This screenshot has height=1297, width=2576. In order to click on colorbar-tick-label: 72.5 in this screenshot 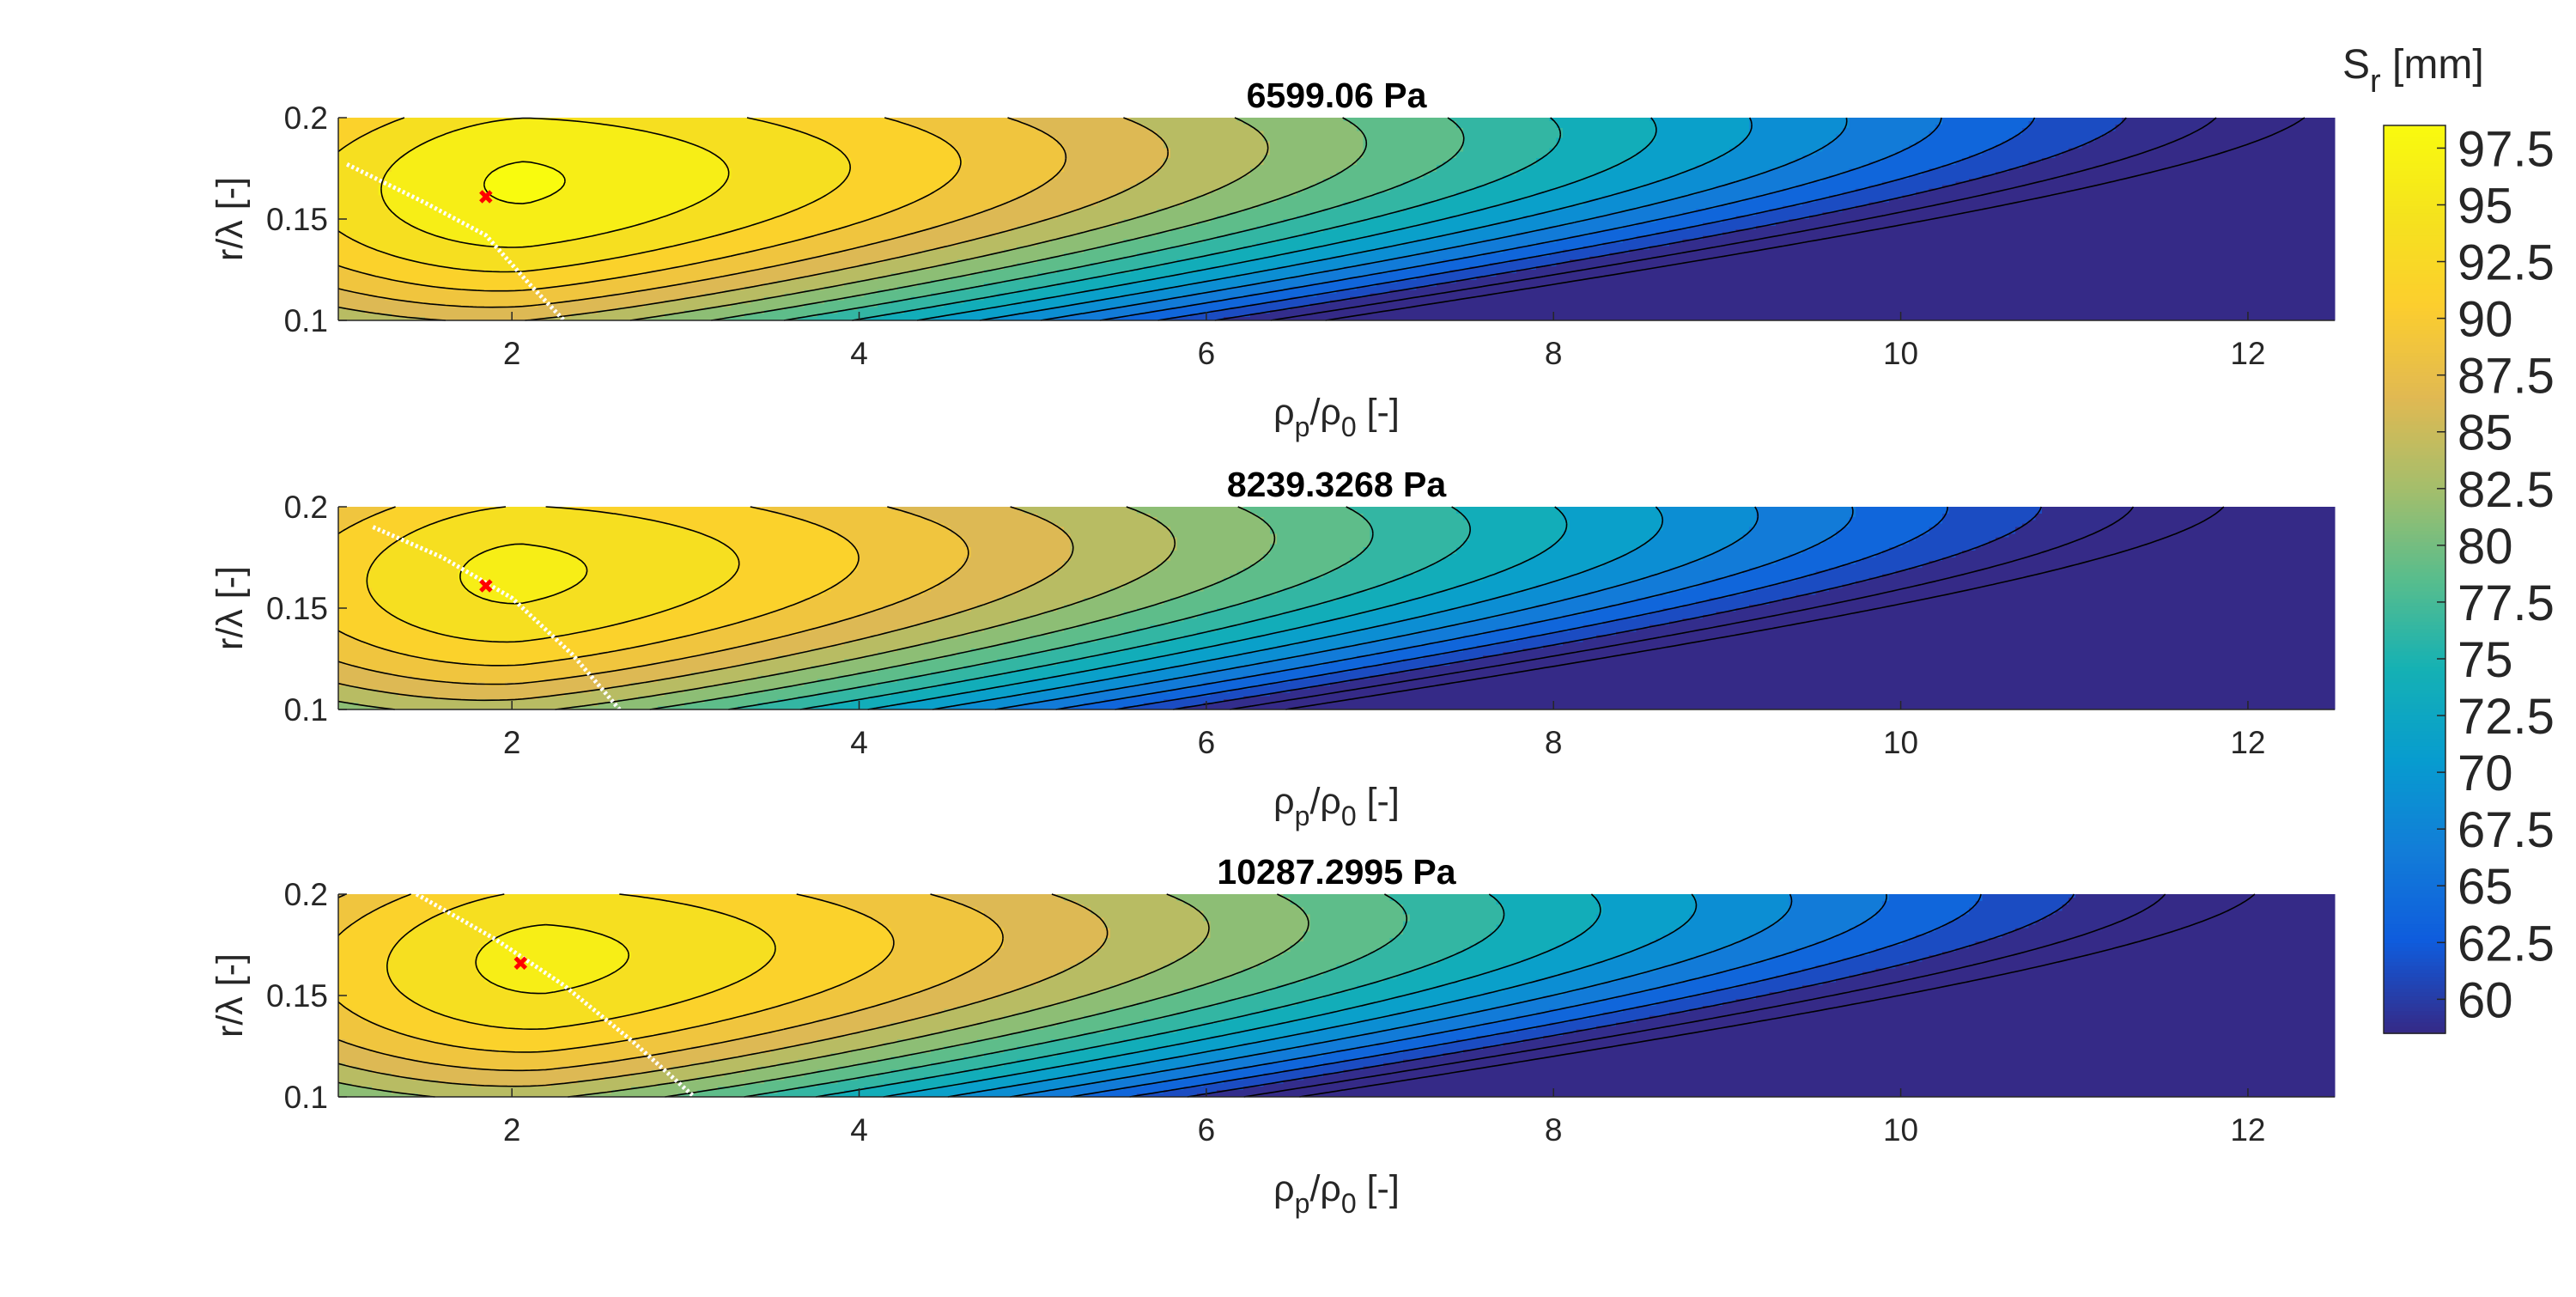, I will do `click(2507, 717)`.